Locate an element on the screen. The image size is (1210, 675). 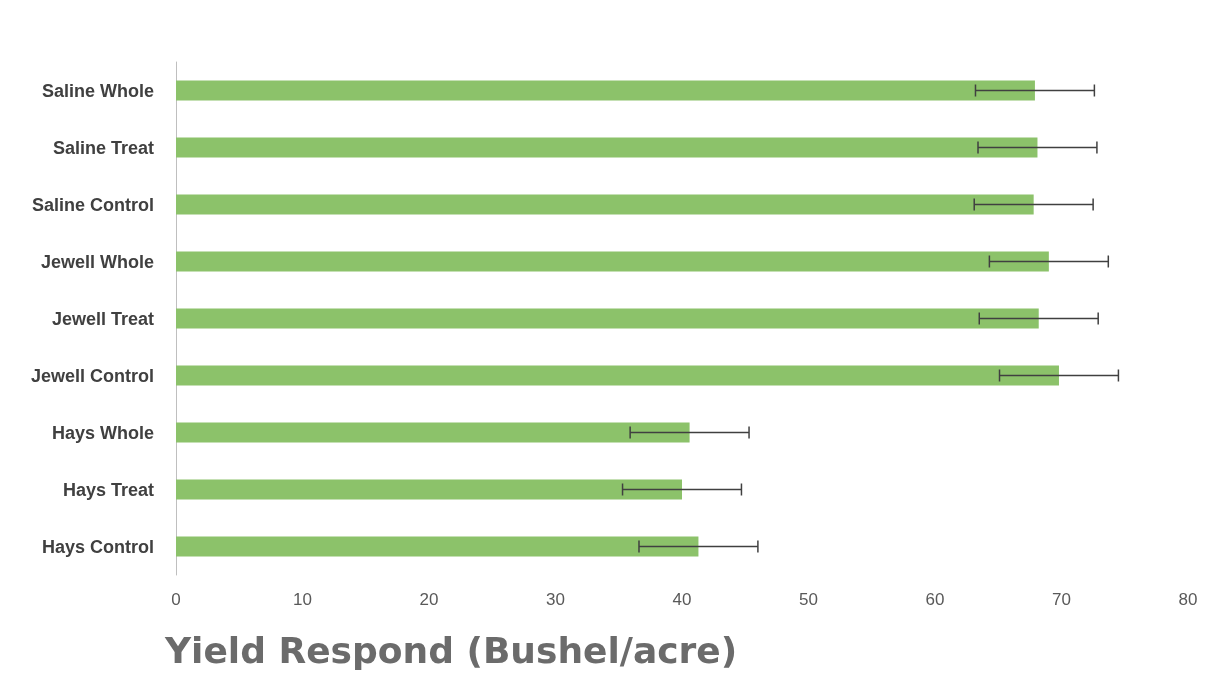
x-tick-label: 20 is located at coordinates (429, 599).